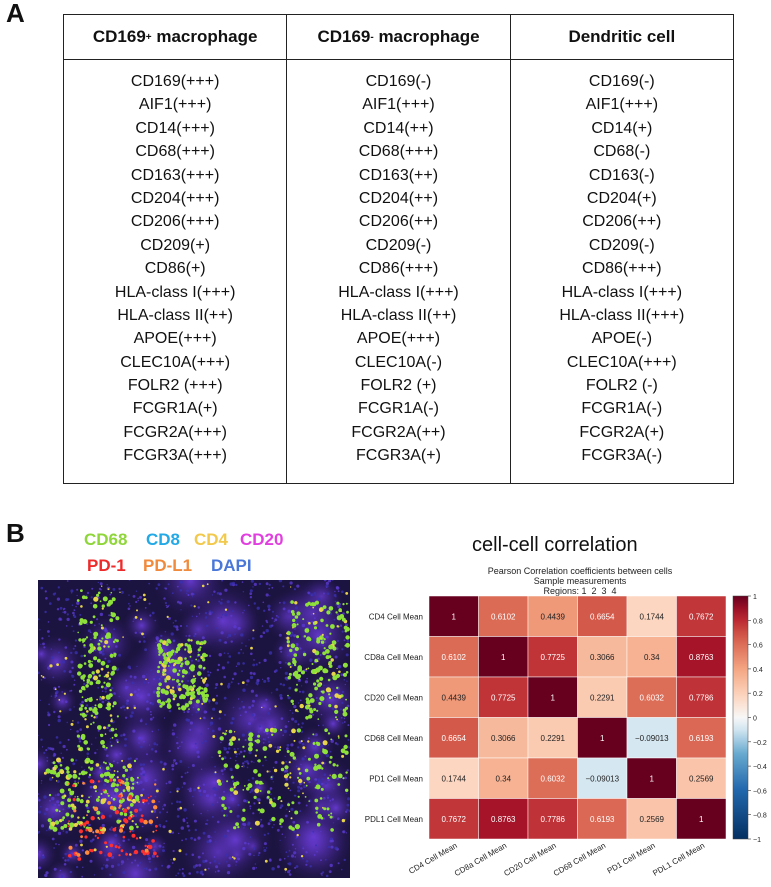 The width and height of the screenshot is (771, 887). Describe the element at coordinates (758, 694) in the screenshot. I see `colorbar-tick-label: 0.2` at that location.